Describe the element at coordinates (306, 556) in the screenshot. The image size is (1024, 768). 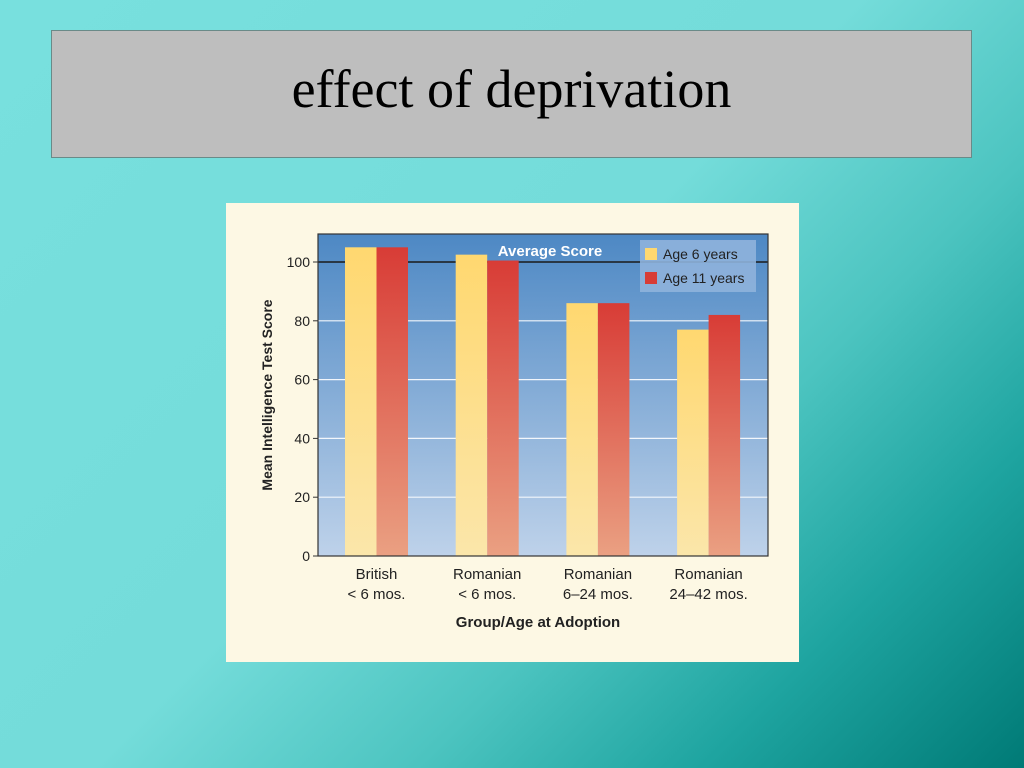
I see `y-tick-label: 0` at that location.